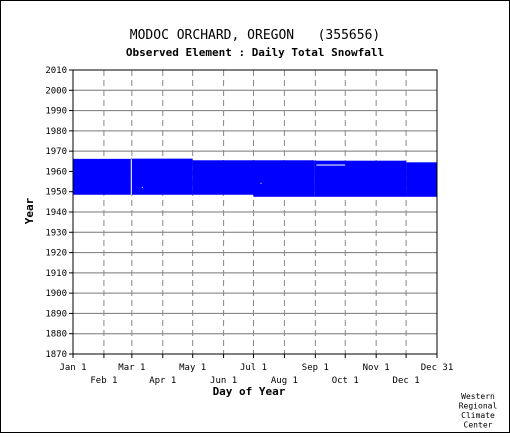 This screenshot has height=437, width=510. What do you see at coordinates (56, 274) in the screenshot?
I see `y-tick-label: 1910` at bounding box center [56, 274].